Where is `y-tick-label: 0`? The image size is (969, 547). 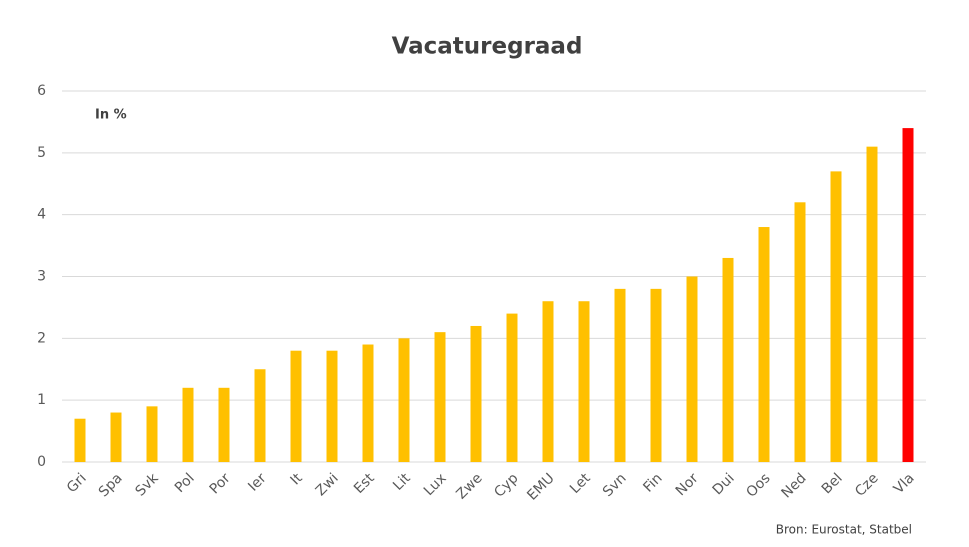
y-tick-label: 0 is located at coordinates (41, 462).